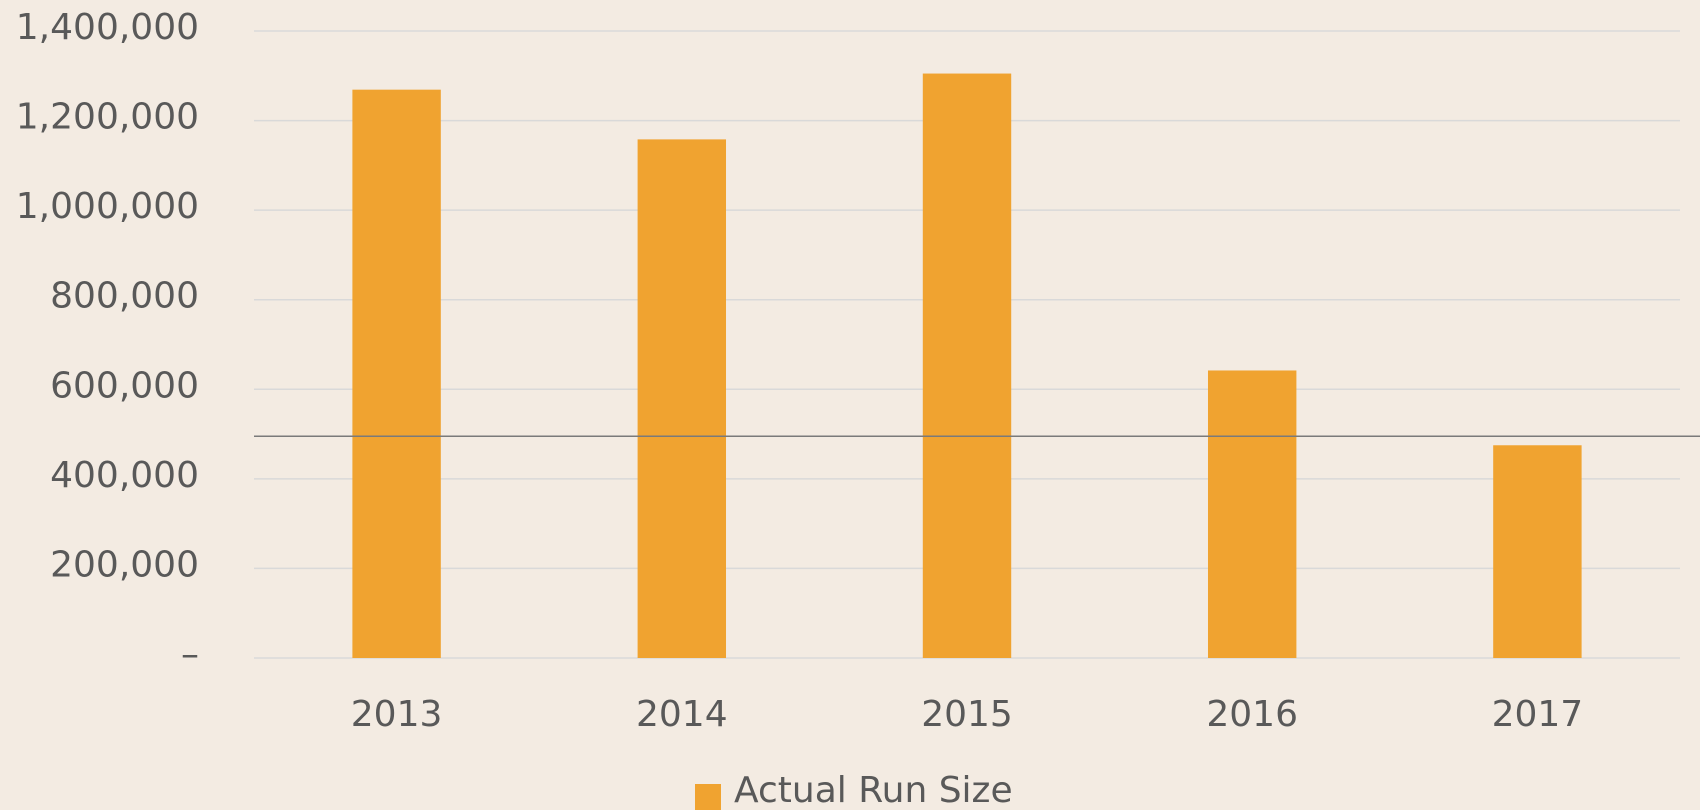 The image size is (1700, 810). What do you see at coordinates (190, 654) in the screenshot?
I see `y-tick-label: –` at bounding box center [190, 654].